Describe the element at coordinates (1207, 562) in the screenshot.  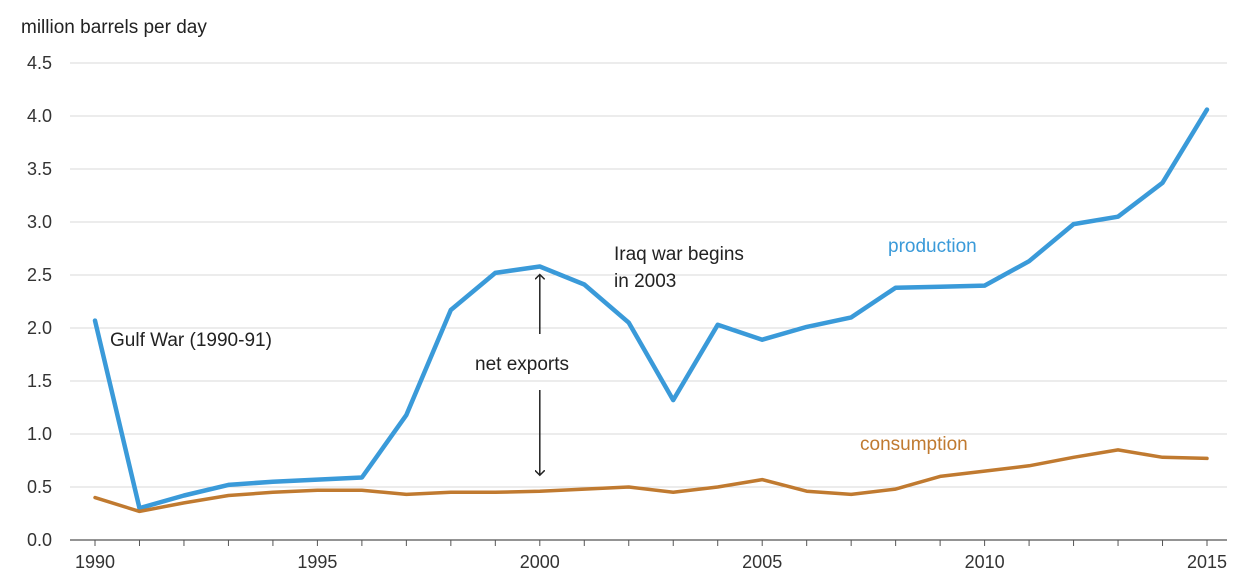
I see `x-tick-label: 2015` at that location.